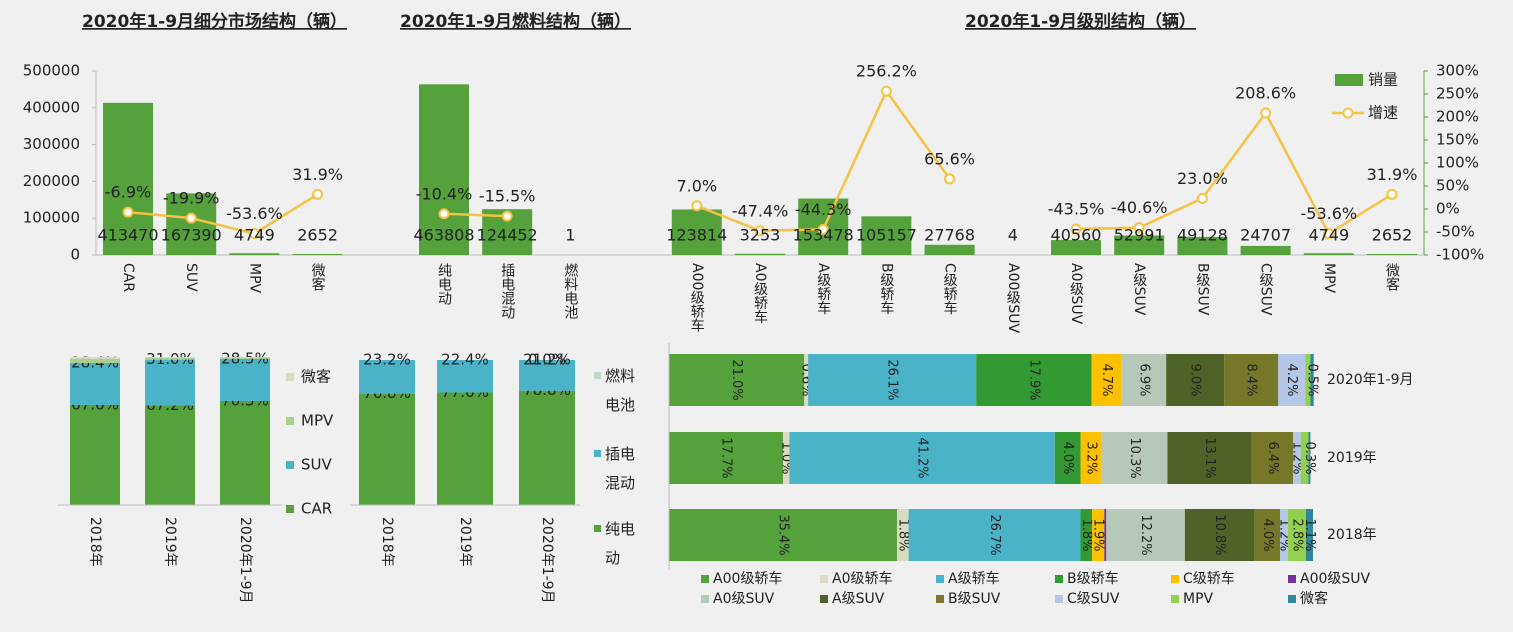 Image resolution: width=1513 pixels, height=632 pixels. What do you see at coordinates (1312, 379) in the screenshot?
I see `bar-value-label: 0.5%` at bounding box center [1312, 379].